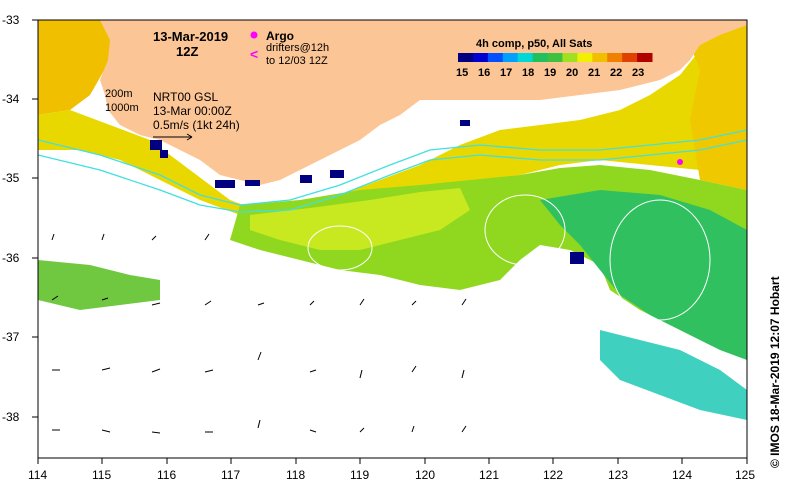 The height and width of the screenshot is (492, 790). I want to click on x-tick-label: 121, so click(489, 475).